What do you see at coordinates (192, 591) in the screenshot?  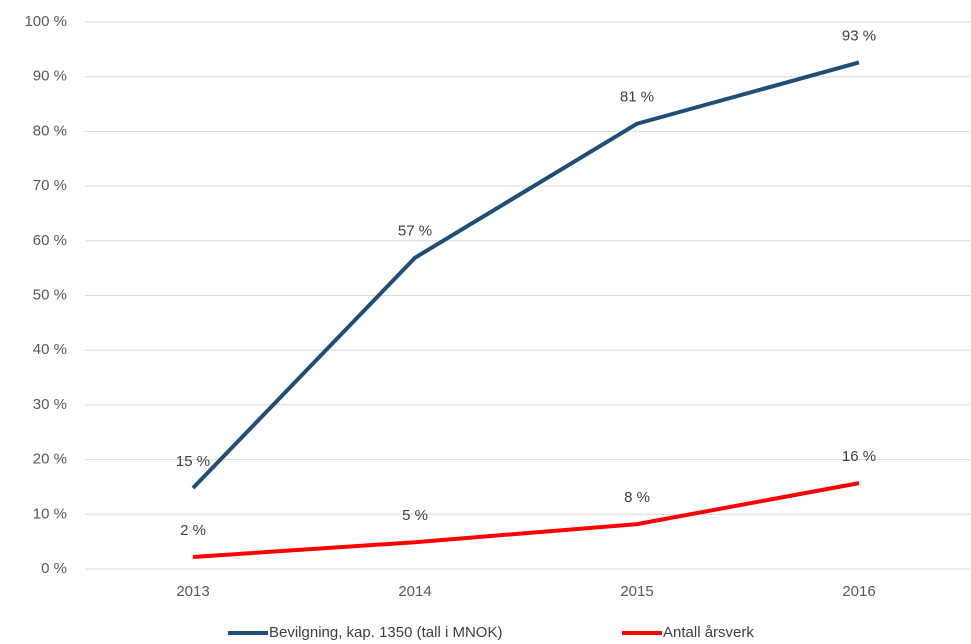 I see `x-tick-label: 2013` at bounding box center [192, 591].